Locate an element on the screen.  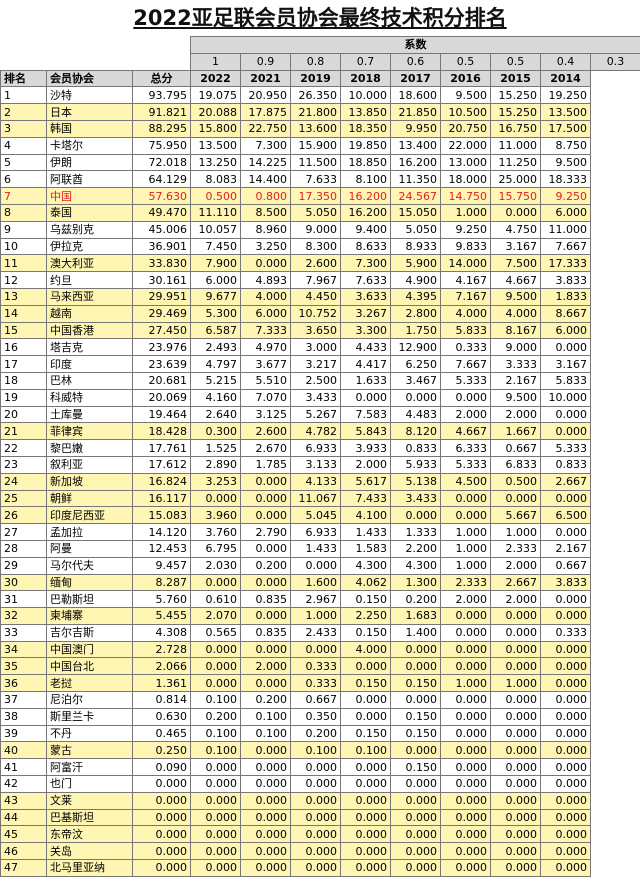
score-cell: 4.160 is located at coordinates (216, 397).